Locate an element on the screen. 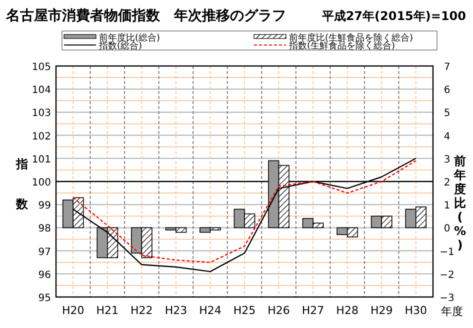 The height and width of the screenshot is (328, 473). y2-tick-label: 2 is located at coordinates (447, 183).